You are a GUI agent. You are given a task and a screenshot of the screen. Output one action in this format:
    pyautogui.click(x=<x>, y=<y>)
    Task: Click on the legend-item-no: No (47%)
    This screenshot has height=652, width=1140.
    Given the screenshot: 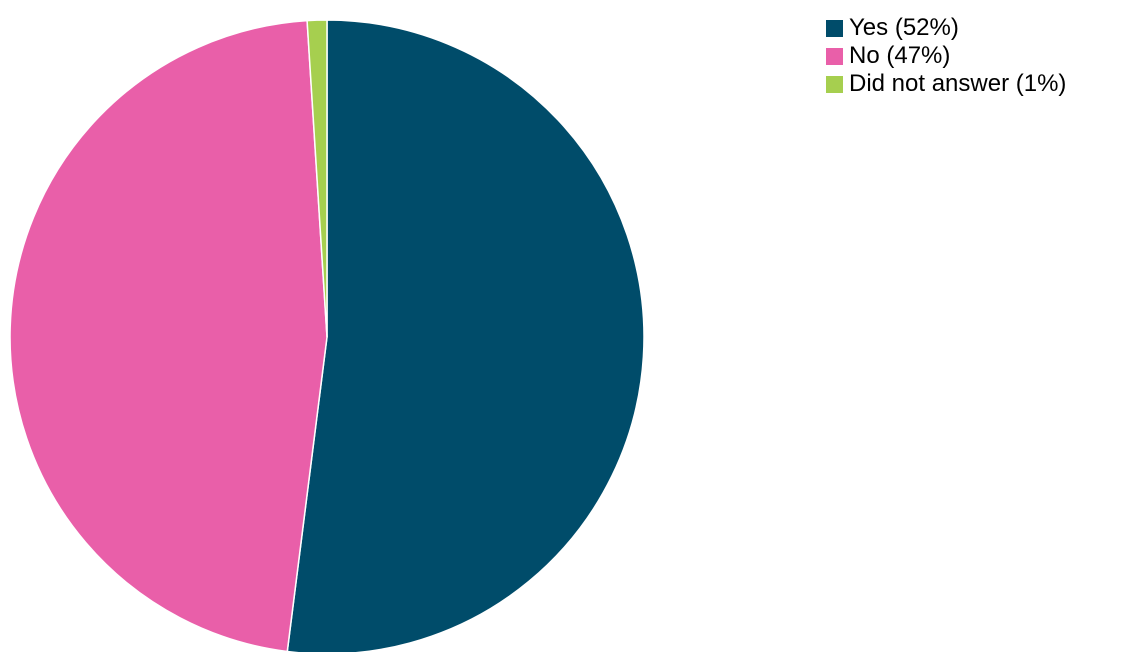 What is the action you would take?
    pyautogui.click(x=946, y=56)
    